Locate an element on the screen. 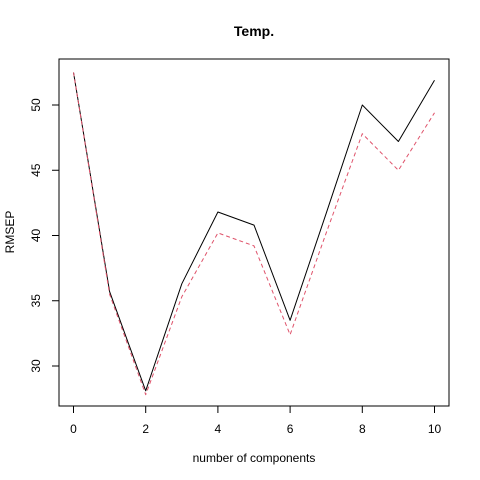  y-tick-label: 40 is located at coordinates (36, 236).